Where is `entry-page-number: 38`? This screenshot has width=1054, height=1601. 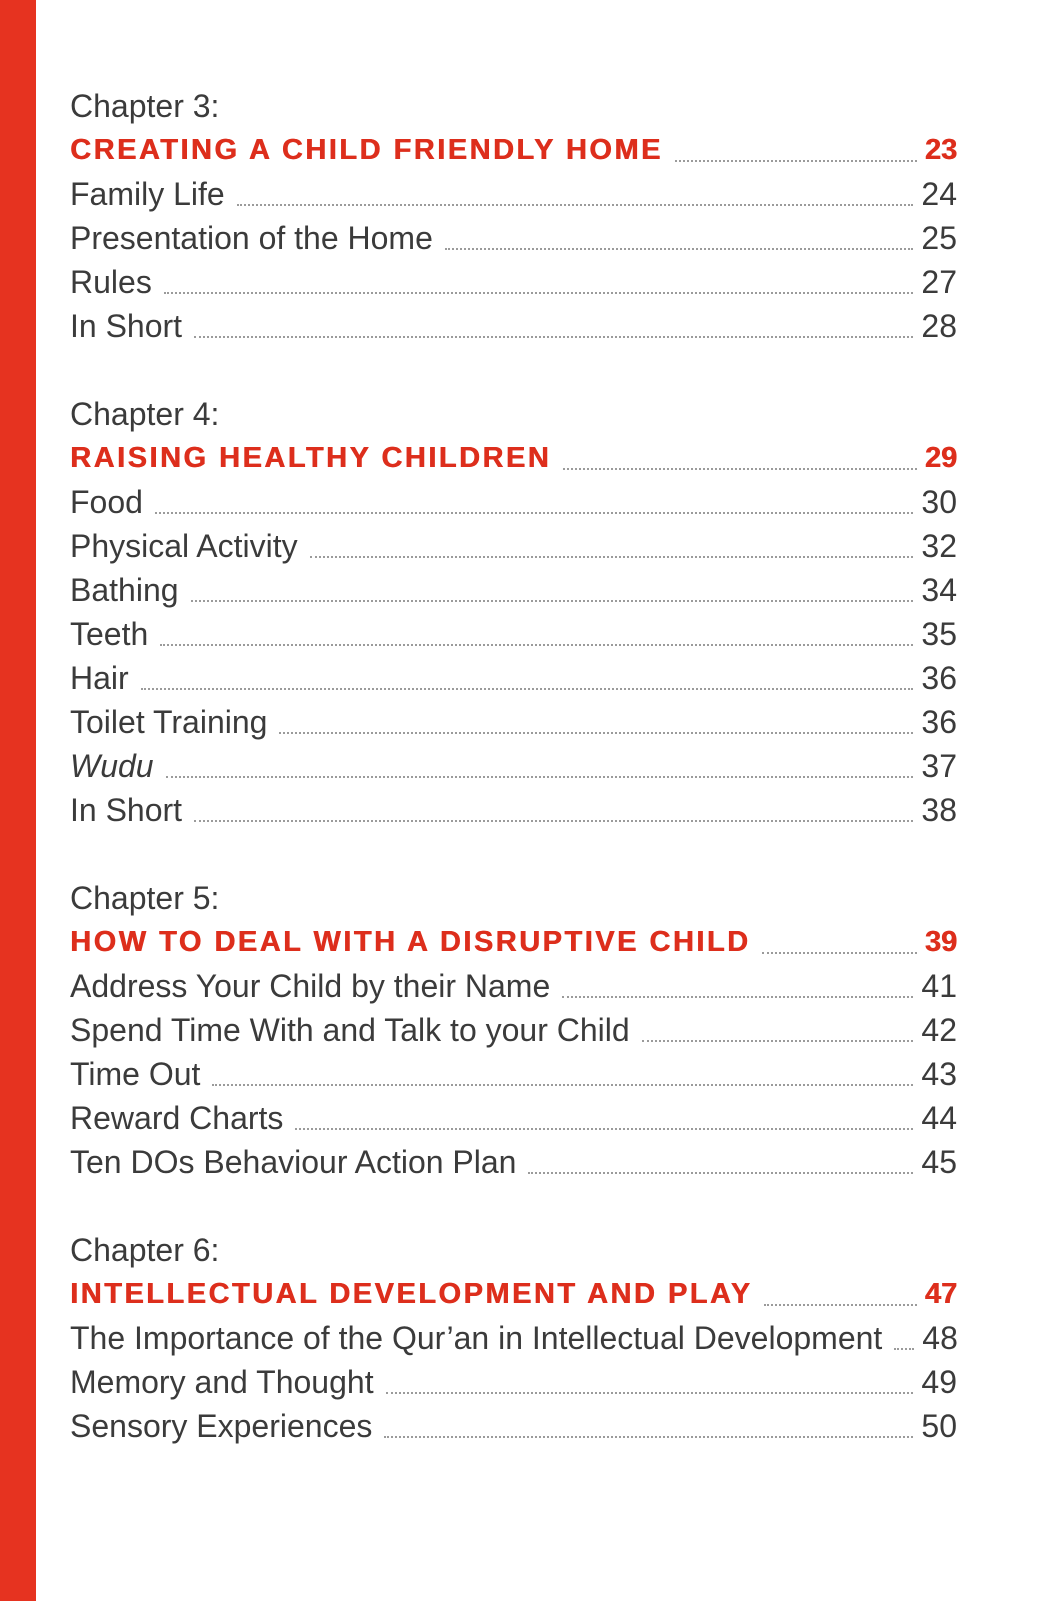
entry-page-number: 38 is located at coordinates (939, 810).